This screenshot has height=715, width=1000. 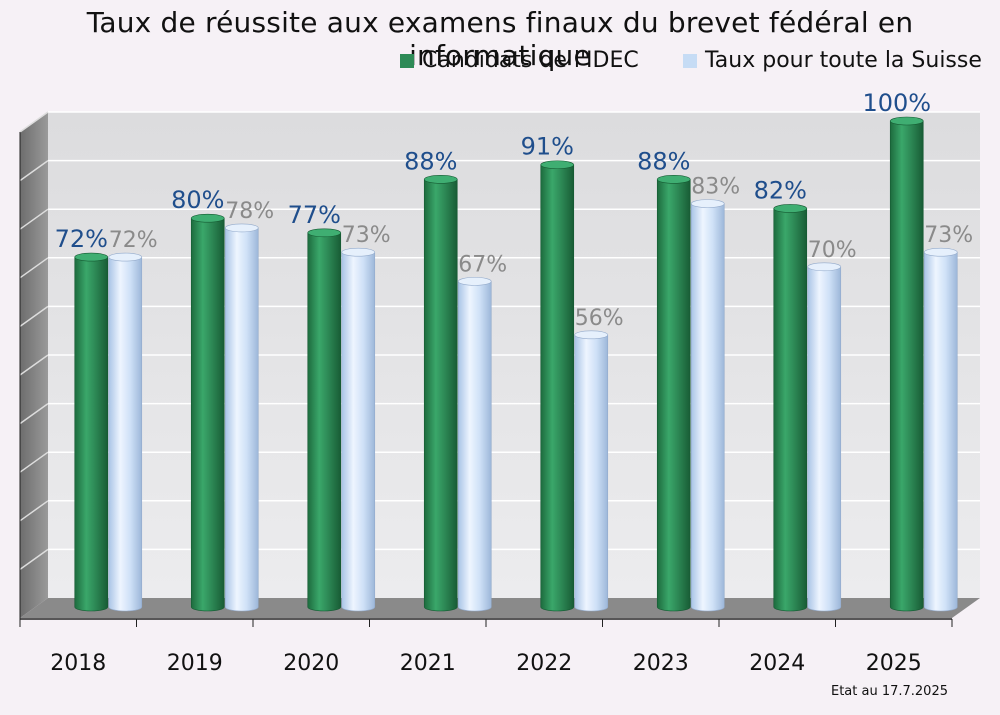 I want to click on x-tick-label: 2023, so click(x=661, y=663).